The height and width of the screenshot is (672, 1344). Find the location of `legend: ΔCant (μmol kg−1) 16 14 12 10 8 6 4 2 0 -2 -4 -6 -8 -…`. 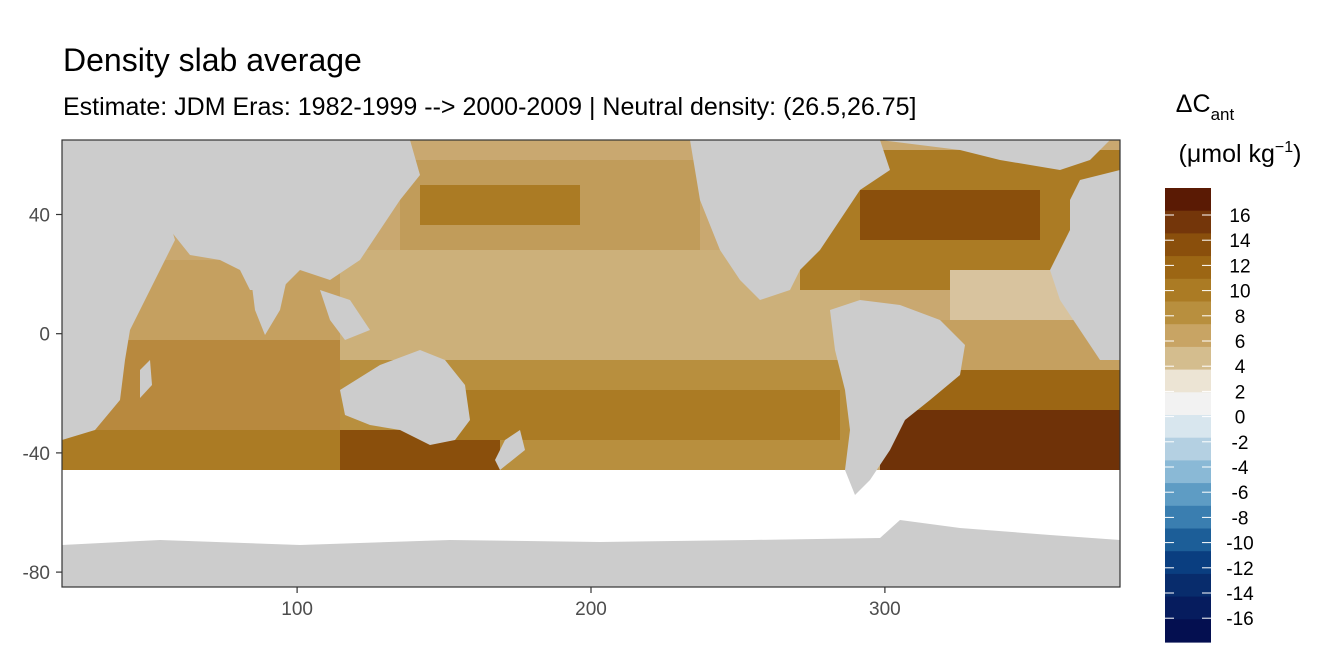

legend: ΔCant (μmol kg−1) 16 14 12 10 8 6 4 2 0 -2 -4 -6 -8 -… is located at coordinates (1233, 366).